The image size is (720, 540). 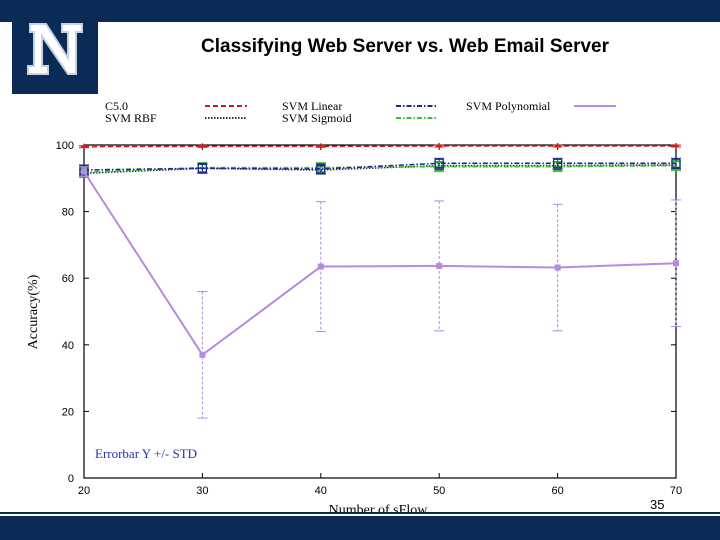 What do you see at coordinates (360, 513) in the screenshot?
I see `bottom-rule` at bounding box center [360, 513].